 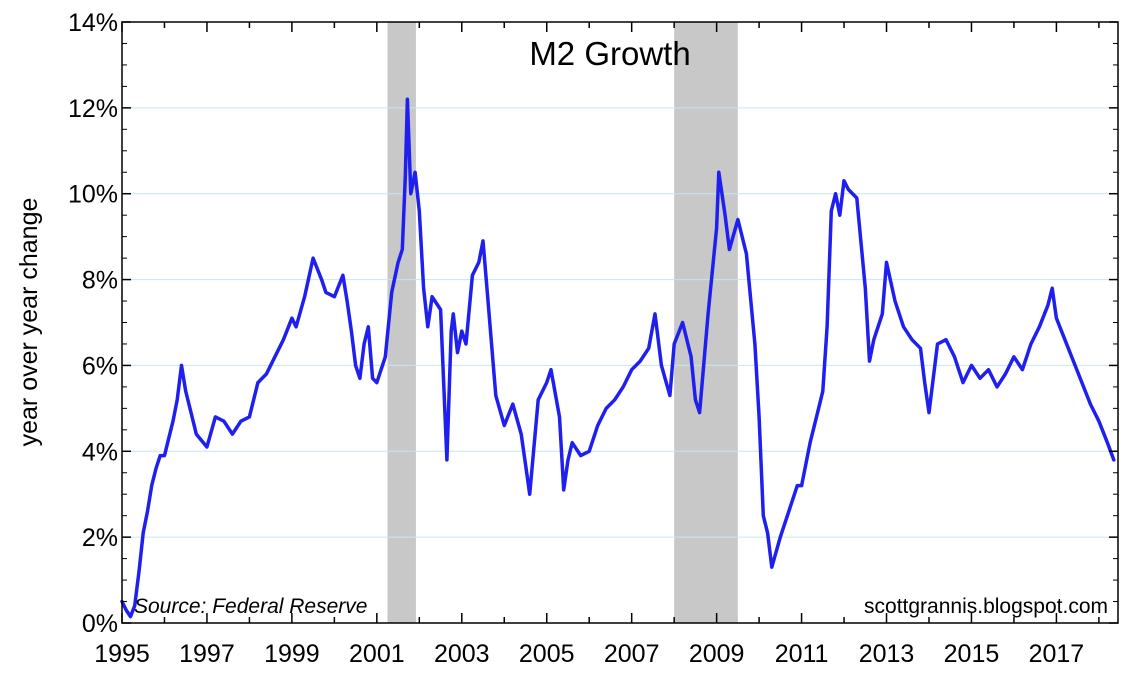 What do you see at coordinates (609, 53) in the screenshot?
I see `chart-title: M2 Growth` at bounding box center [609, 53].